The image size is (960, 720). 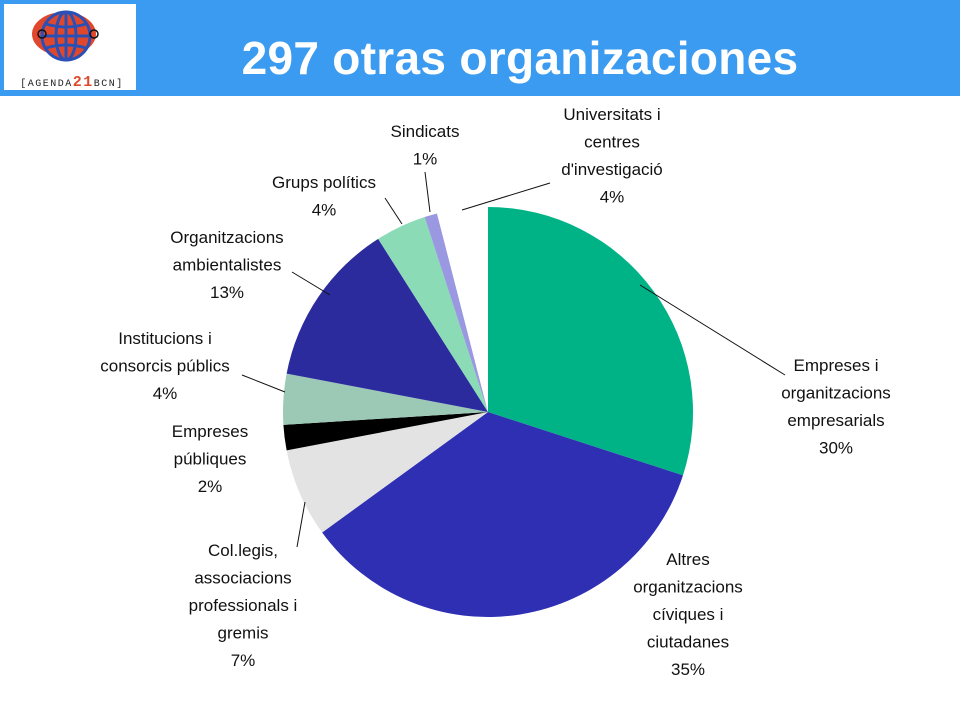 What do you see at coordinates (835, 420) in the screenshot?
I see `slice-name-label: empresarials` at bounding box center [835, 420].